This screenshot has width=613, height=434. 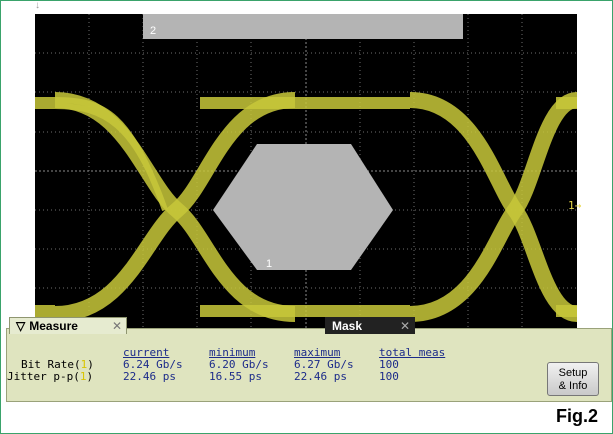 I want to click on row-label: Jitter p-p(1), so click(x=50, y=376).